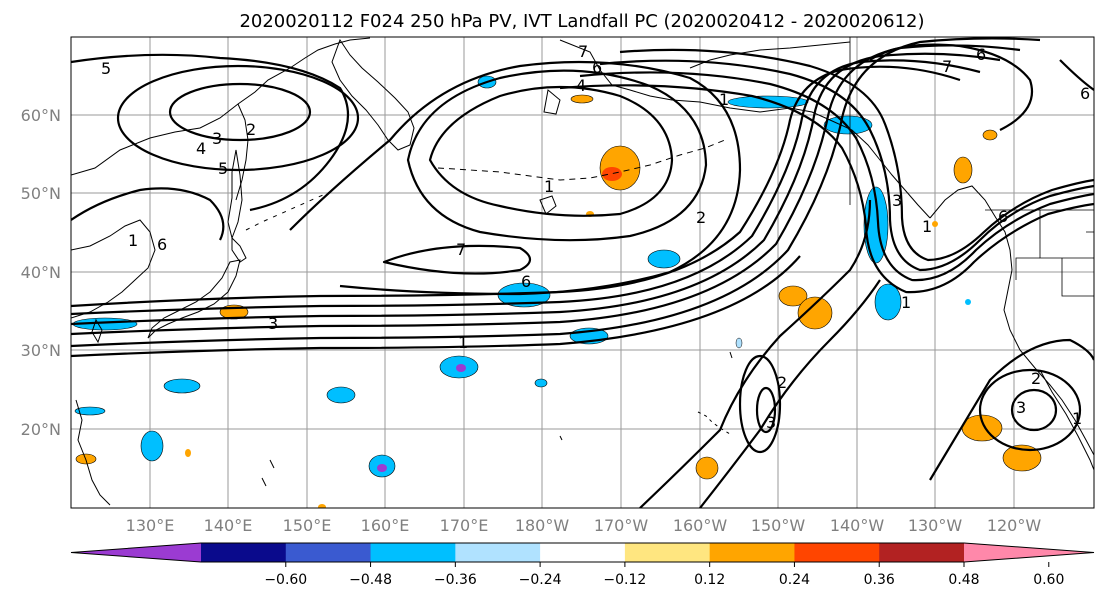 Image resolution: width=1105 pixels, height=601 pixels. What do you see at coordinates (41, 115) in the screenshot?
I see `lat-label: 60°N` at bounding box center [41, 115].